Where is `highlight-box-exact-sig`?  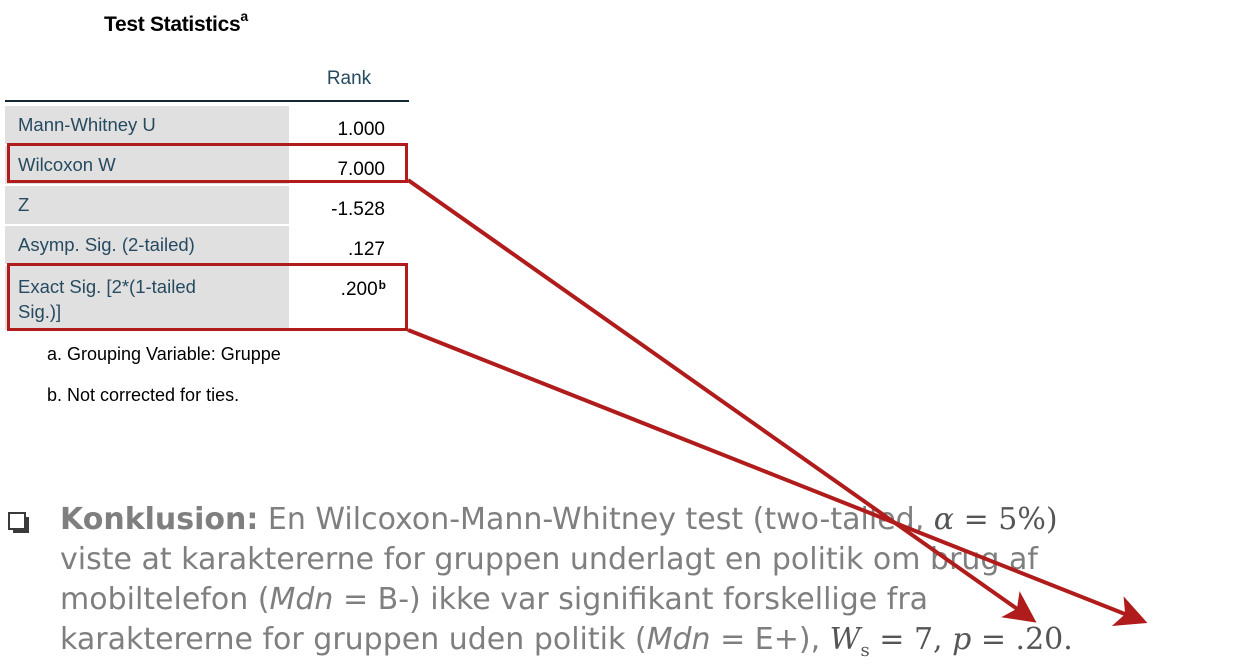
highlight-box-exact-sig is located at coordinates (207, 297).